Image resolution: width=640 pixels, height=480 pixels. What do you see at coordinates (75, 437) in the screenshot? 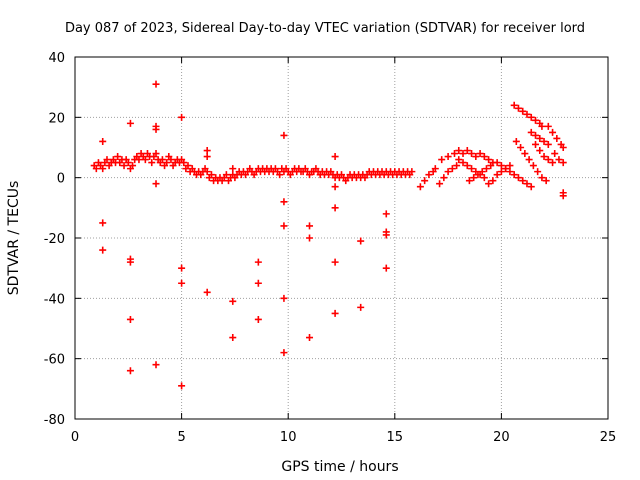
I see `x-tick-label: 0` at bounding box center [75, 437].